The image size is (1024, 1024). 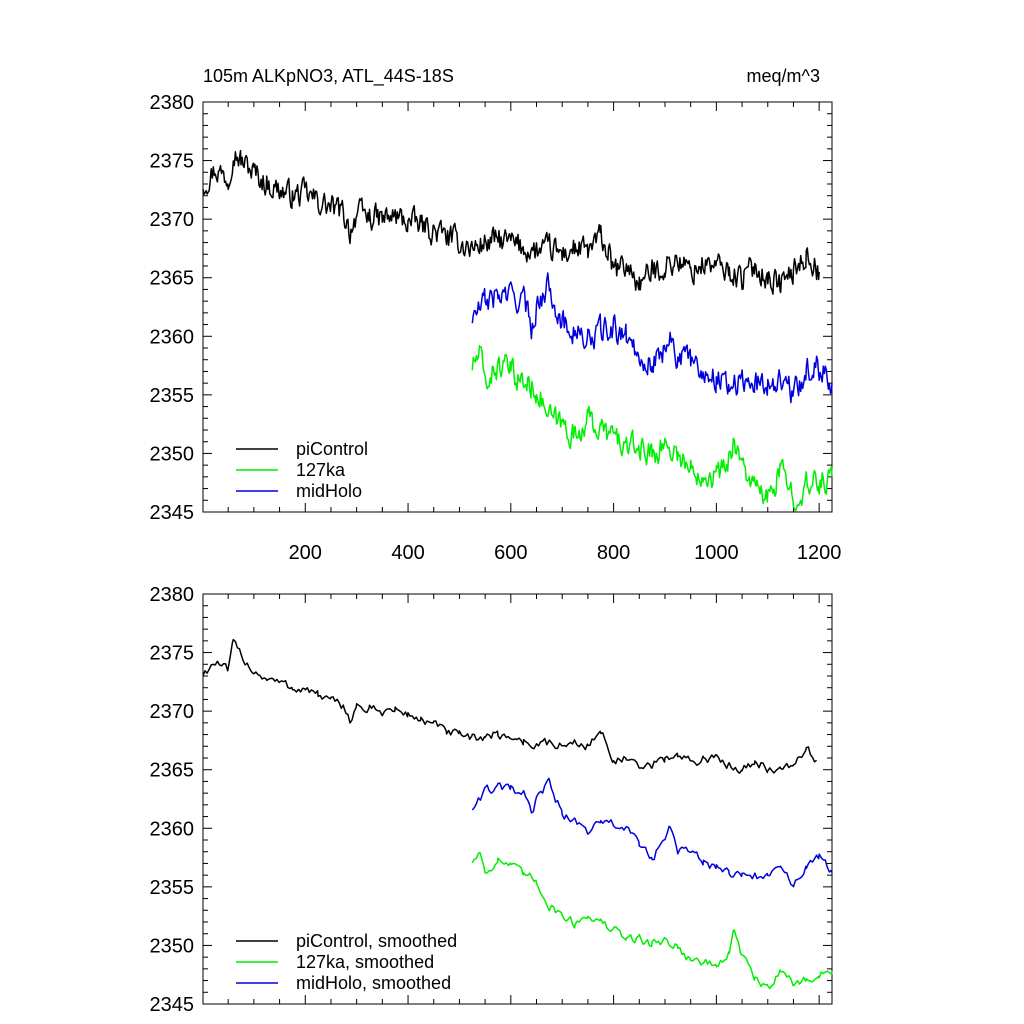 I want to click on x-tick-label: 1000, so click(x=716, y=553).